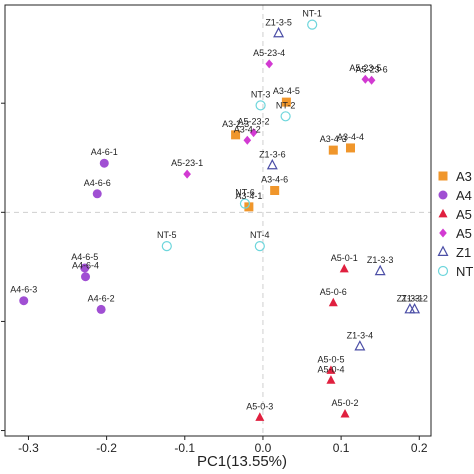 This screenshot has height=474, width=474. I want to click on data-point-label: A5-23-2, so click(254, 122).